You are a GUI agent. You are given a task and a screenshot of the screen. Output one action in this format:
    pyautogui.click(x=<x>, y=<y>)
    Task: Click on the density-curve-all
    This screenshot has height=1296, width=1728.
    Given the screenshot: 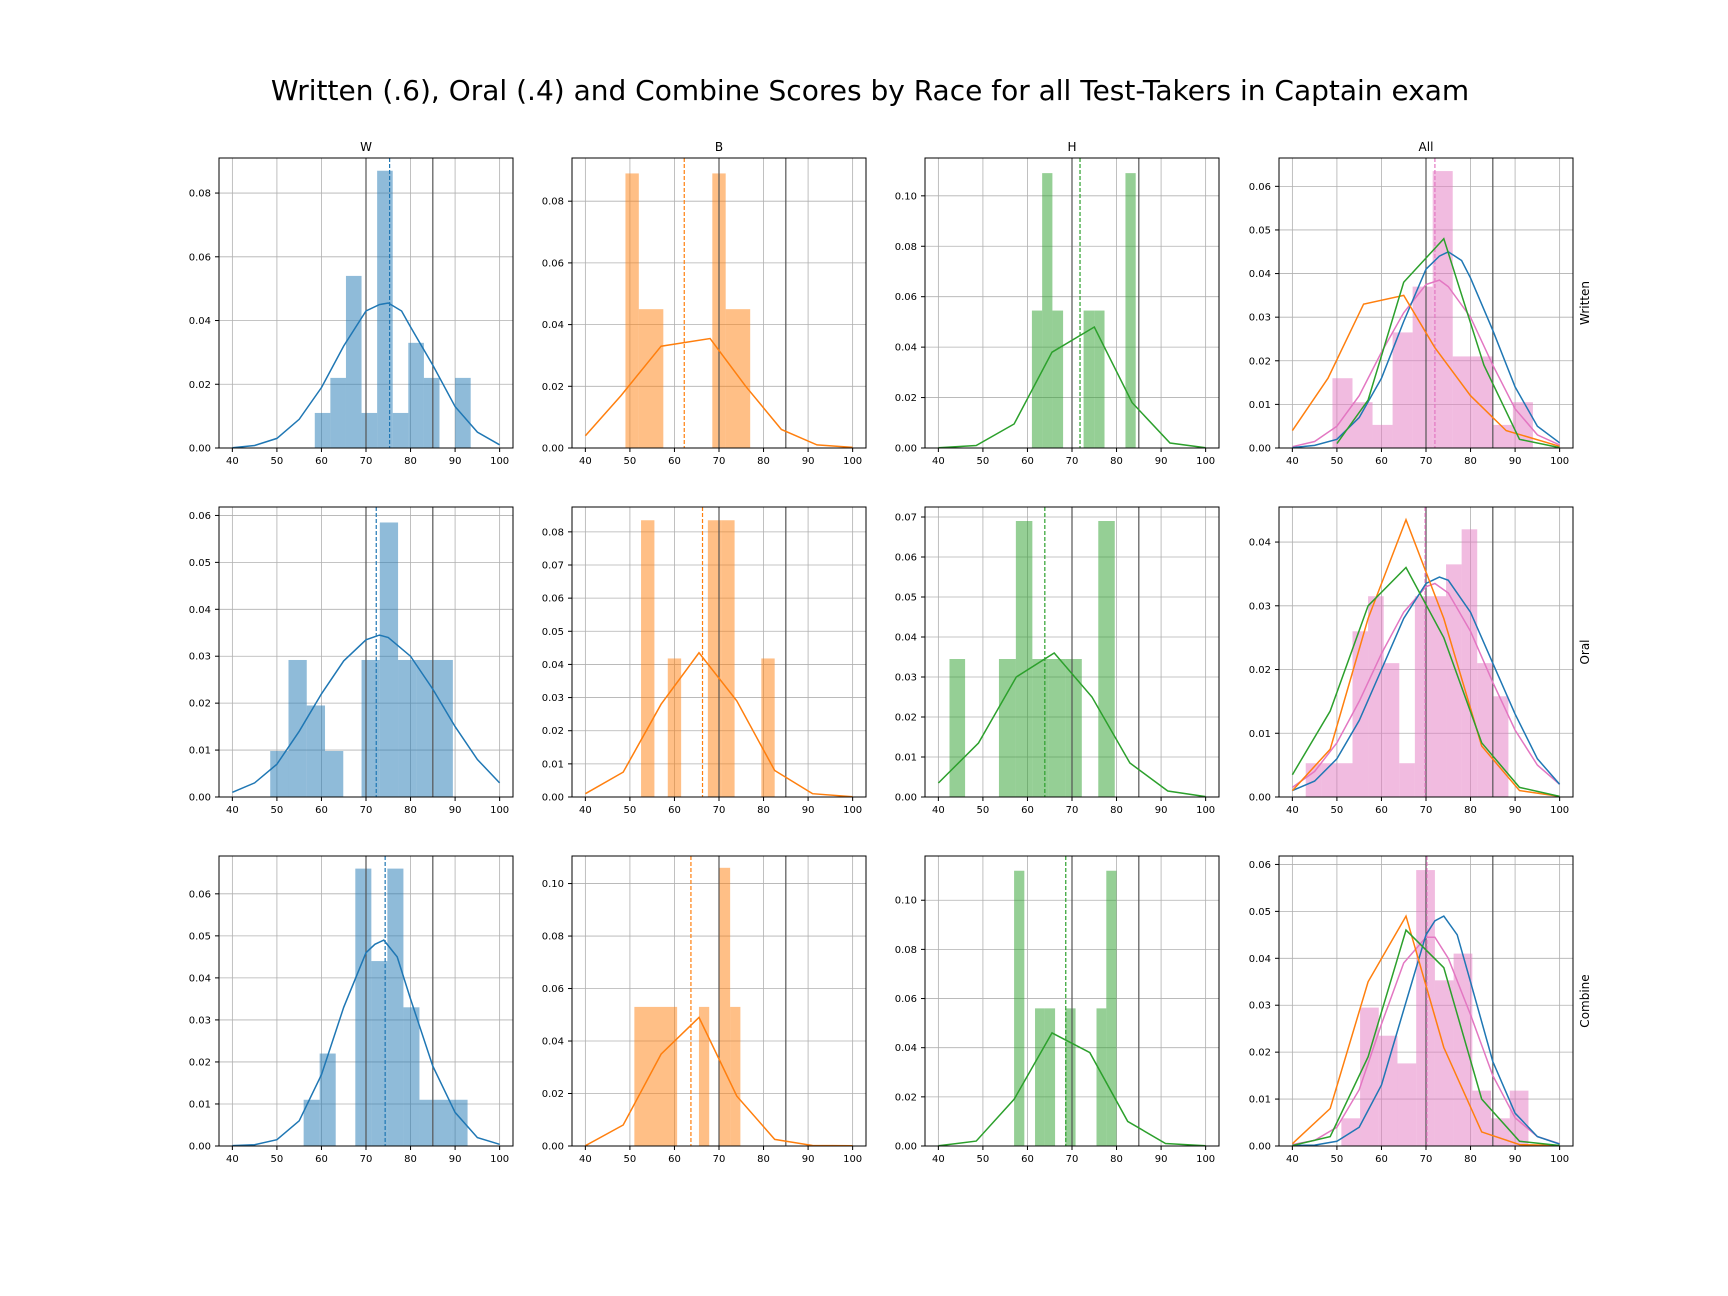 What is the action you would take?
    pyautogui.click(x=1426, y=363)
    